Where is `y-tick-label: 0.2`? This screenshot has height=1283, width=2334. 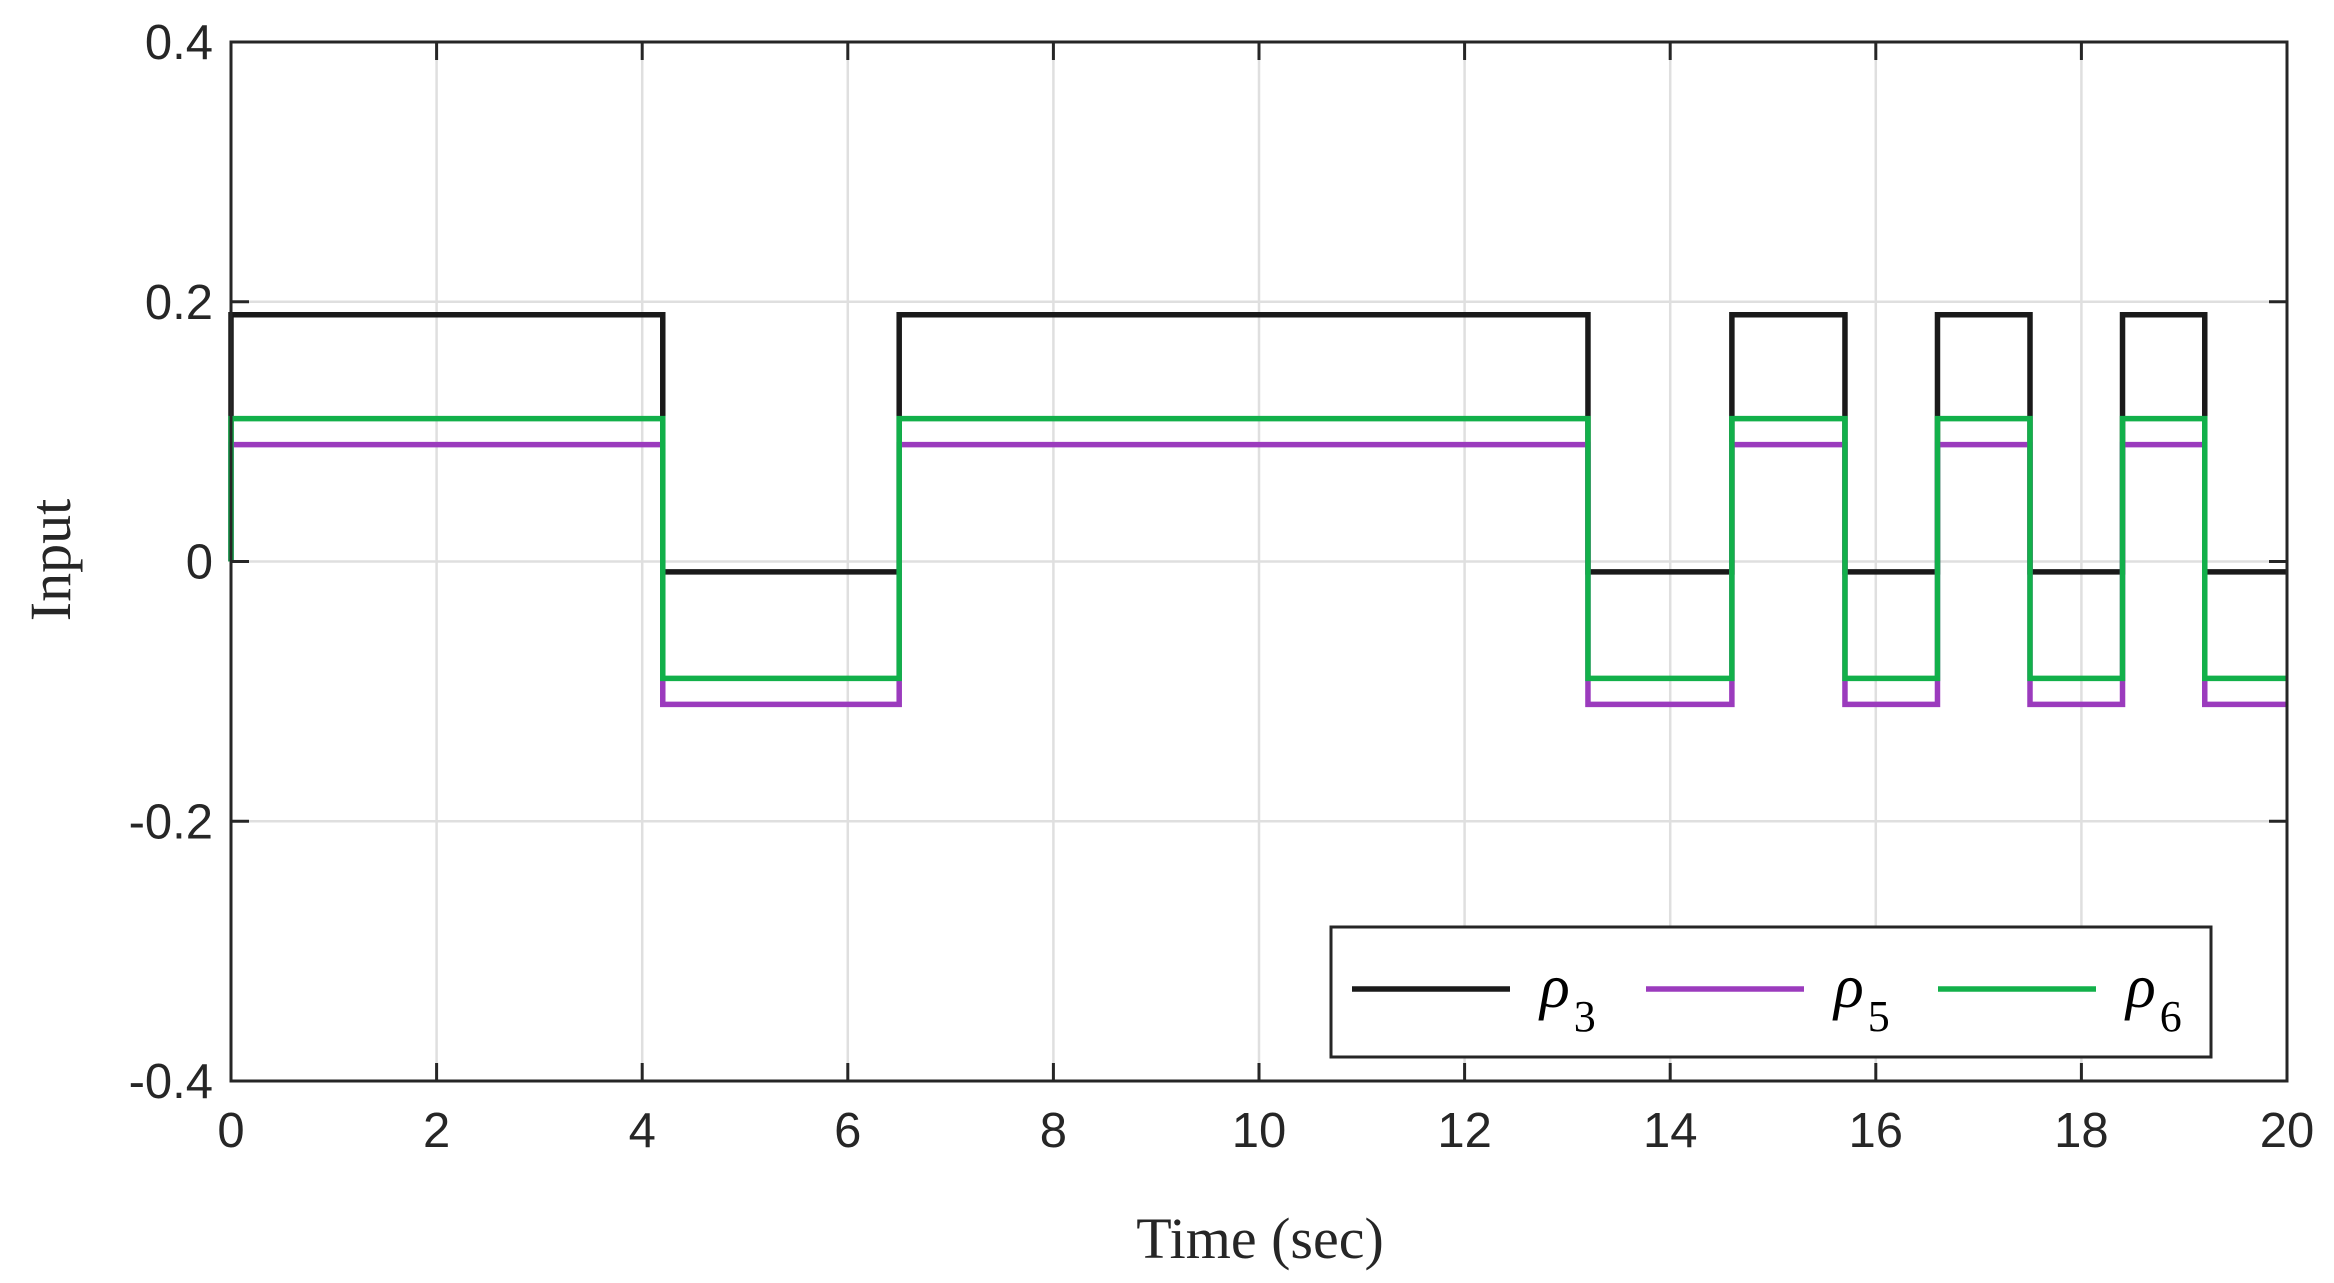 y-tick-label: 0.2 is located at coordinates (179, 303).